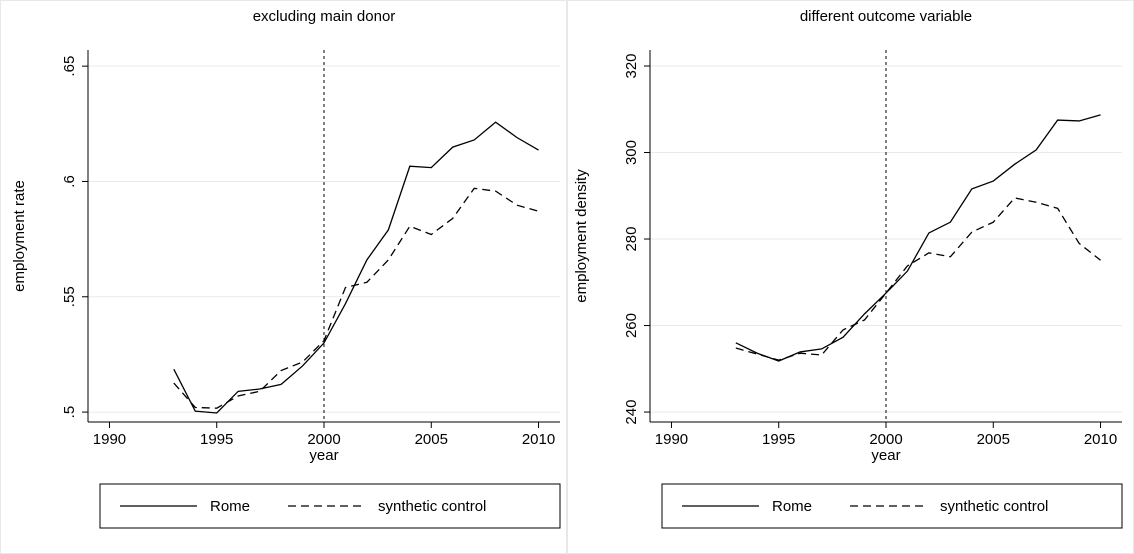  What do you see at coordinates (631, 412) in the screenshot?
I see `y-tick-label: 240` at bounding box center [631, 412].